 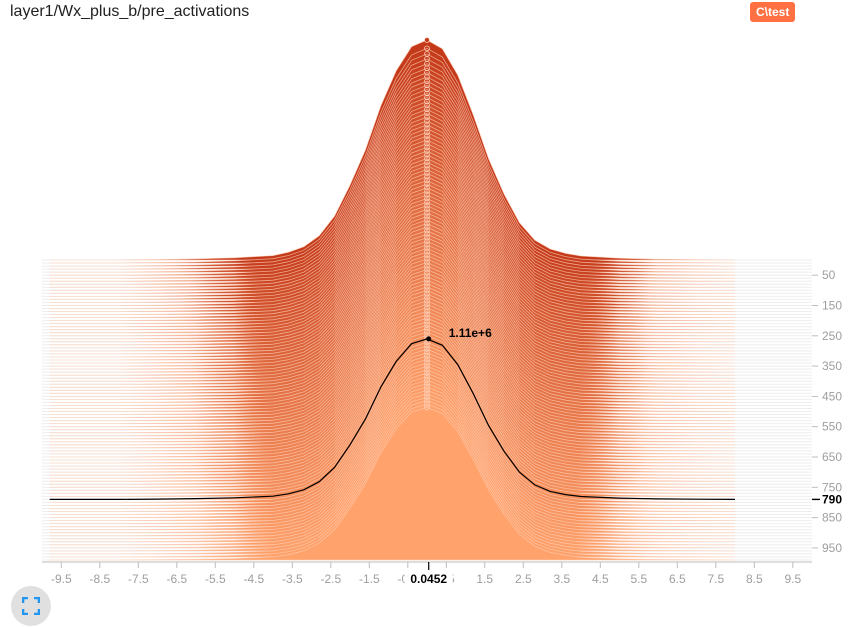 What do you see at coordinates (176, 579) in the screenshot?
I see `x-tick-label: -6.5` at bounding box center [176, 579].